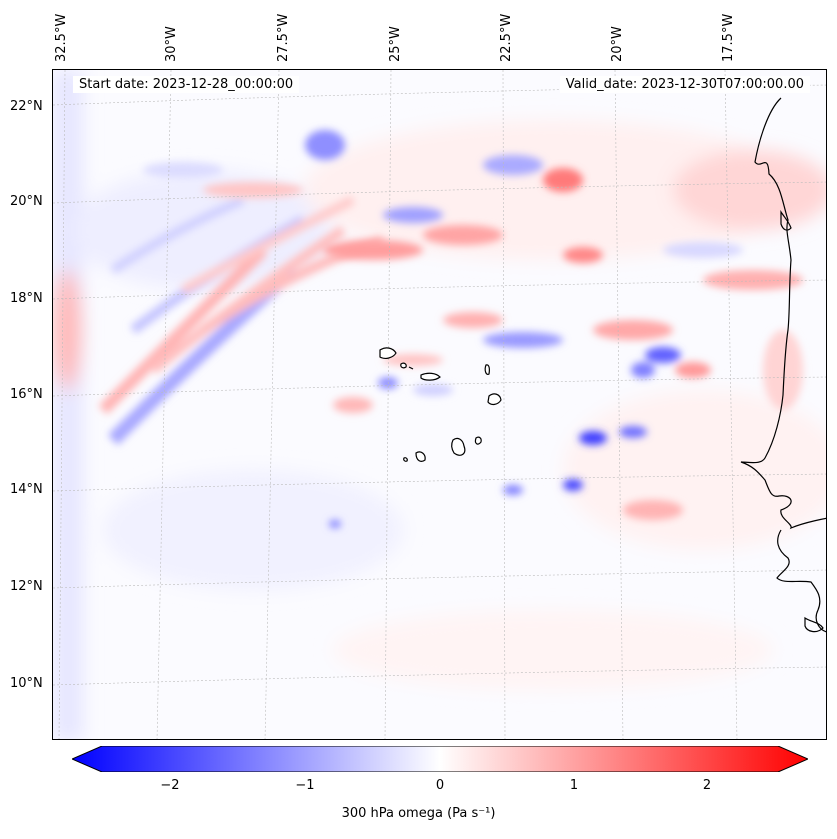  Describe the element at coordinates (61, 37) in the screenshot. I see `lon-label: 32.5°W` at that location.